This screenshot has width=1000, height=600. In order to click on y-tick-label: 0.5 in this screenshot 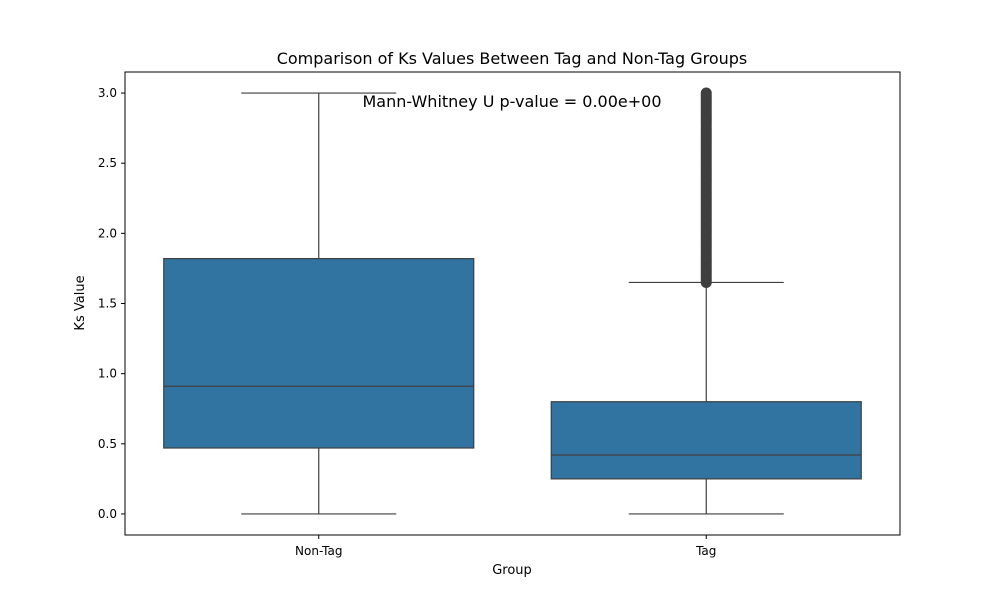, I will do `click(107, 444)`.